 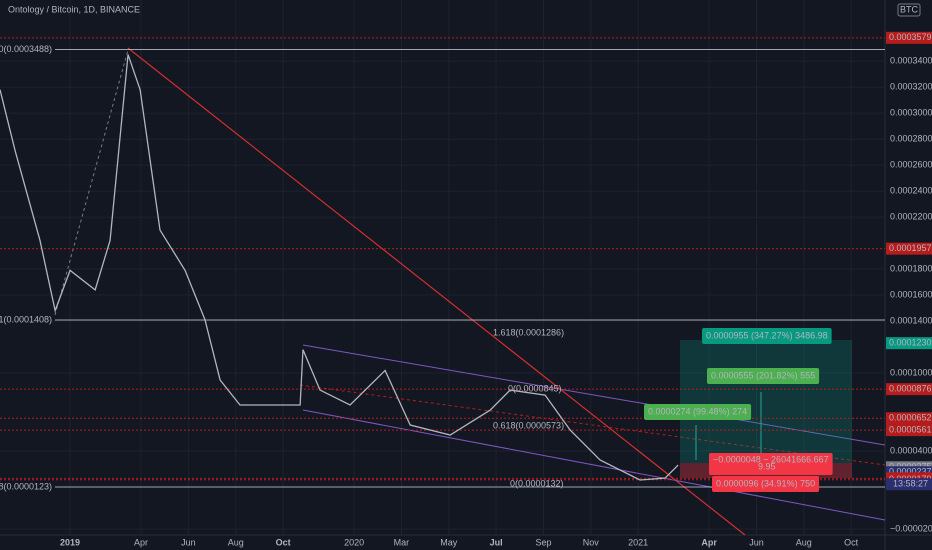 I want to click on y-tick-label: 0.0002600, so click(x=911, y=164).